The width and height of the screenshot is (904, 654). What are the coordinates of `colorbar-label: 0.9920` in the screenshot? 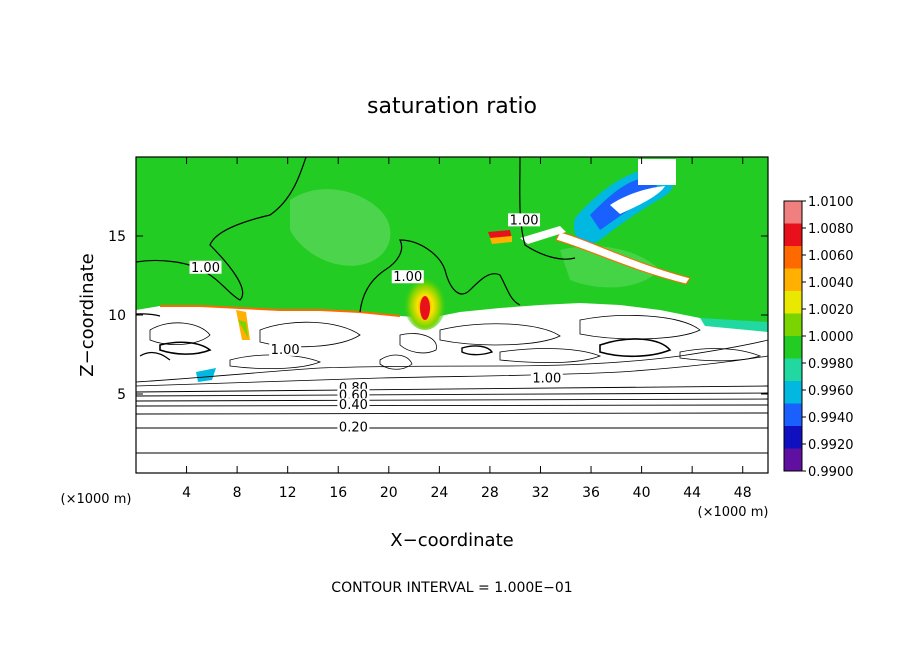 It's located at (831, 445).